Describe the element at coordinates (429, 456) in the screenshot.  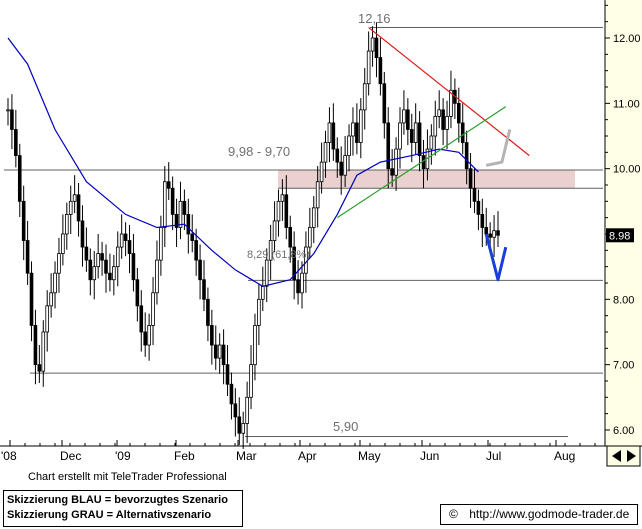
I see `x-tick-label: Jun` at that location.